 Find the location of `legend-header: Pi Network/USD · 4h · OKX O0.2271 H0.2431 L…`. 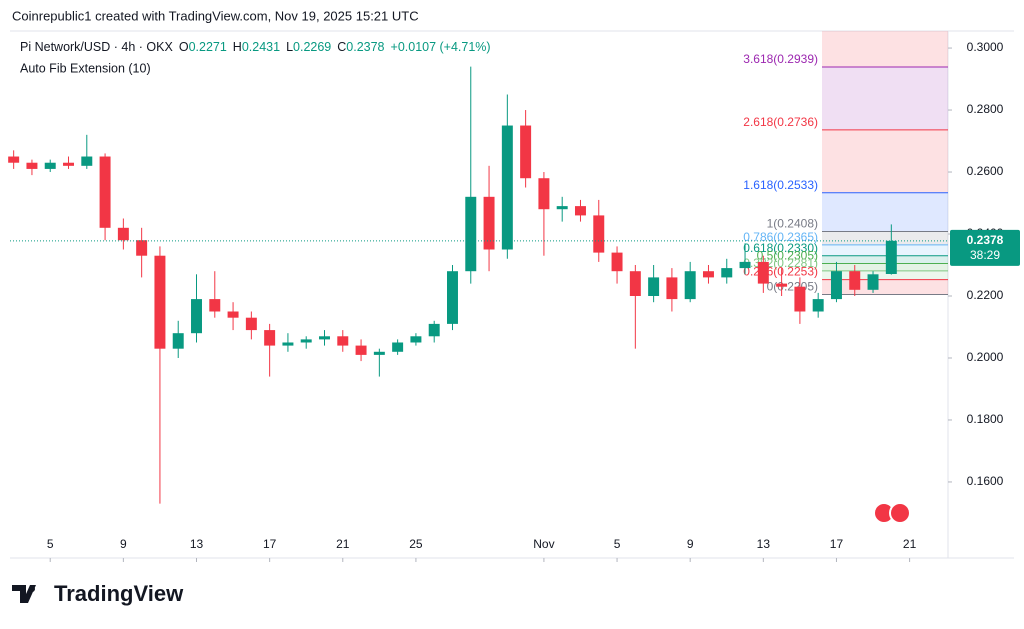

legend-header: Pi Network/USD · 4h · OKX O0.2271 H0.2431 L… is located at coordinates (255, 47).